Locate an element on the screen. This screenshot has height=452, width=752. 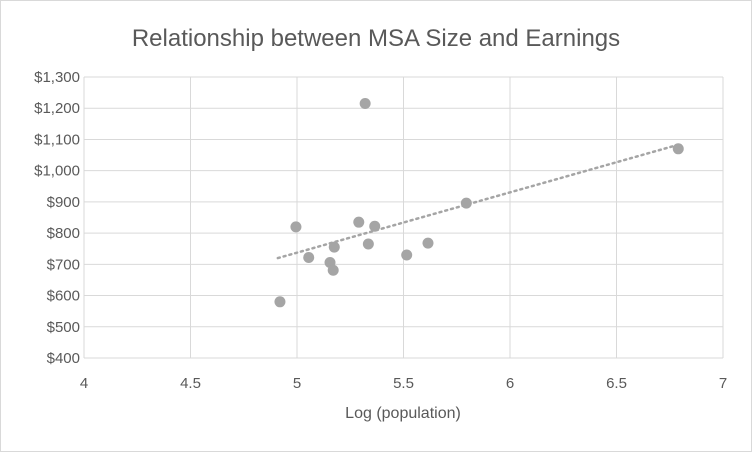
x-tick-label: 4.5 is located at coordinates (190, 383).